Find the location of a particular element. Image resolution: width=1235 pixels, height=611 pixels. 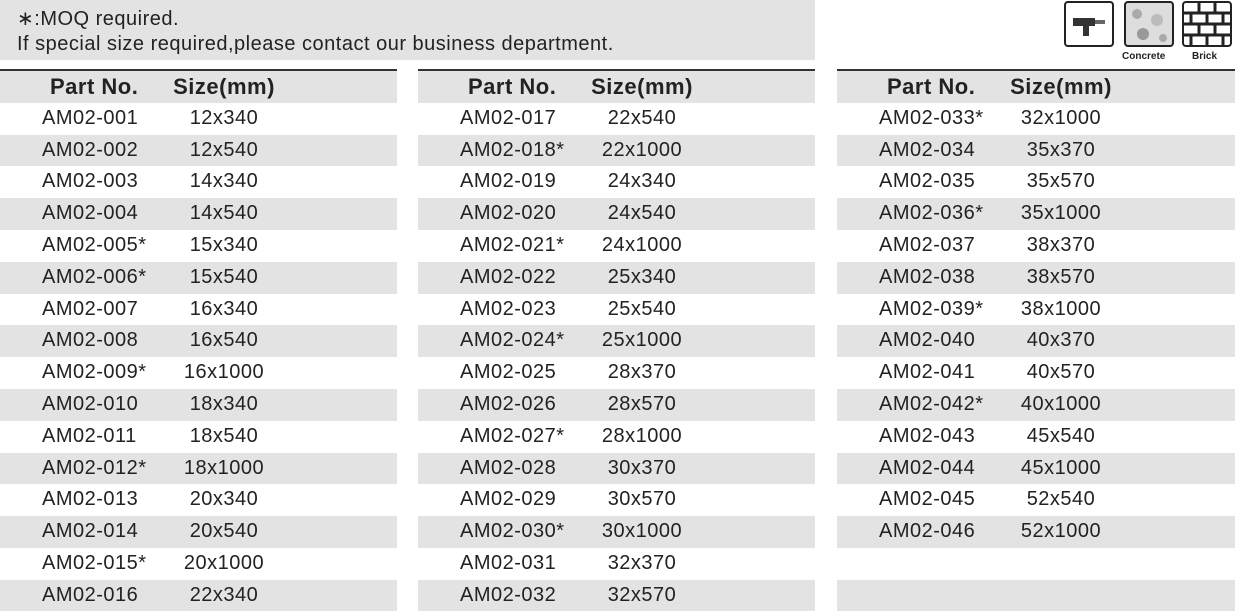

part-no: AM02-002 is located at coordinates (90, 149).